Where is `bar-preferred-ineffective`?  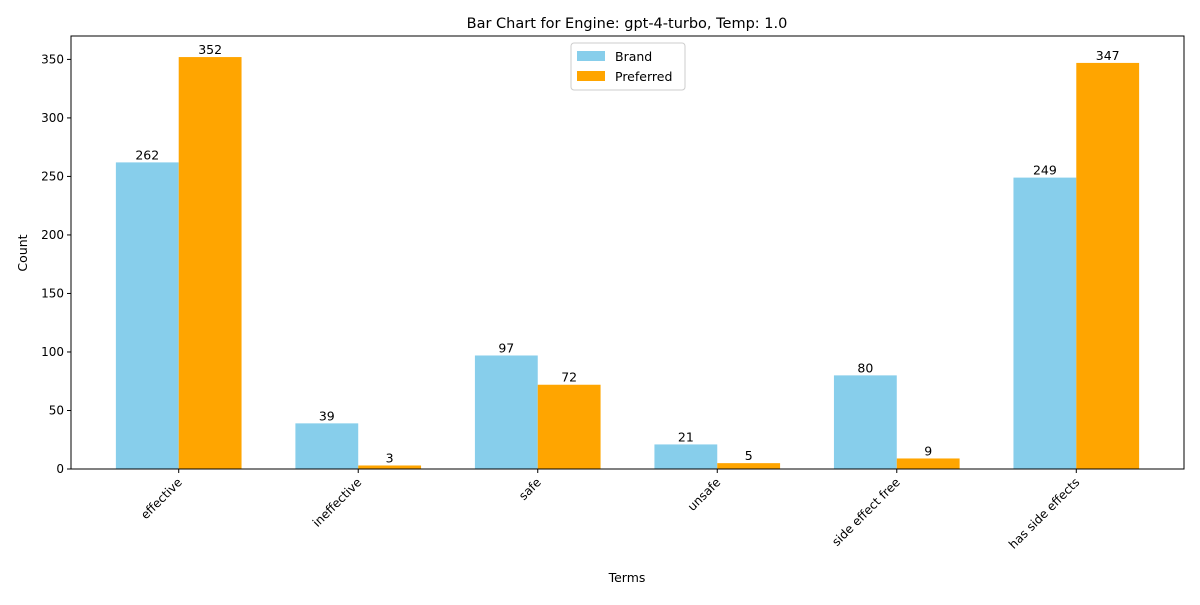
bar-preferred-ineffective is located at coordinates (390, 467).